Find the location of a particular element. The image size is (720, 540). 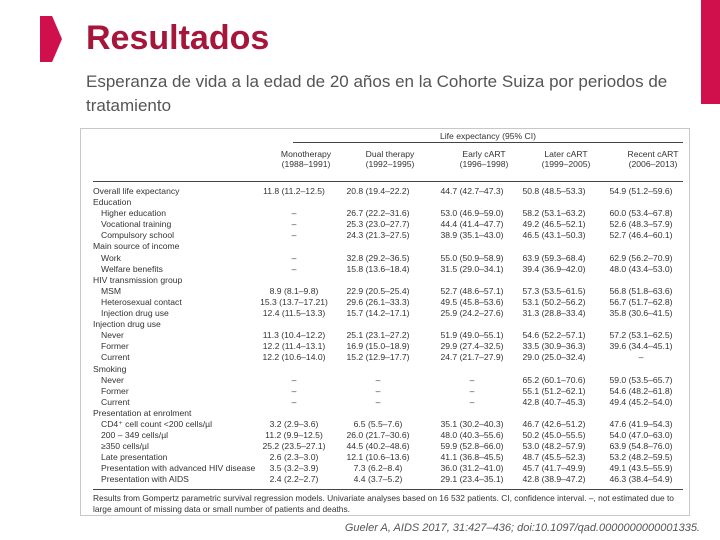

row-label: Presentation at enrolment is located at coordinates (142, 412).